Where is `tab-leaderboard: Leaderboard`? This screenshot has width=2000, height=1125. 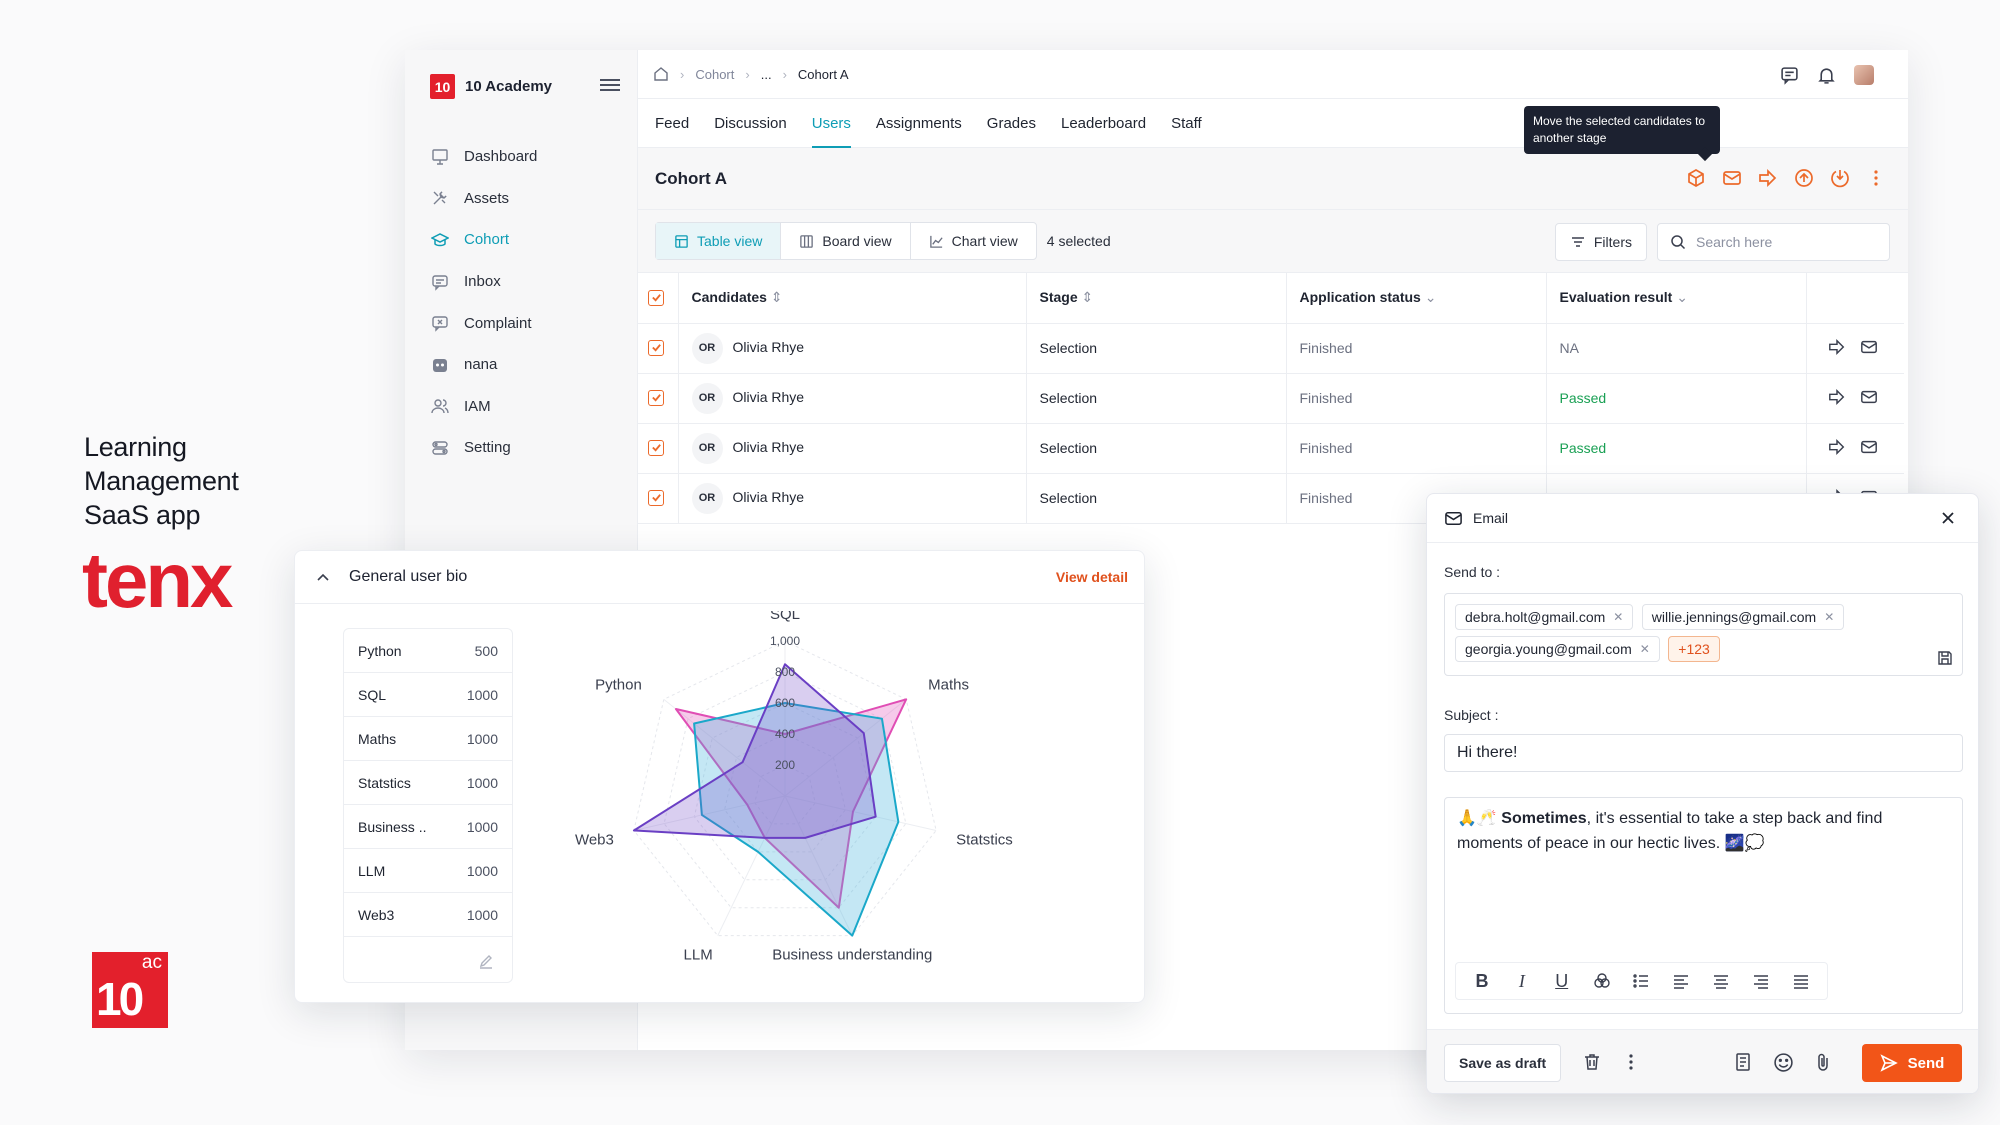
tab-leaderboard: Leaderboard is located at coordinates (1103, 123).